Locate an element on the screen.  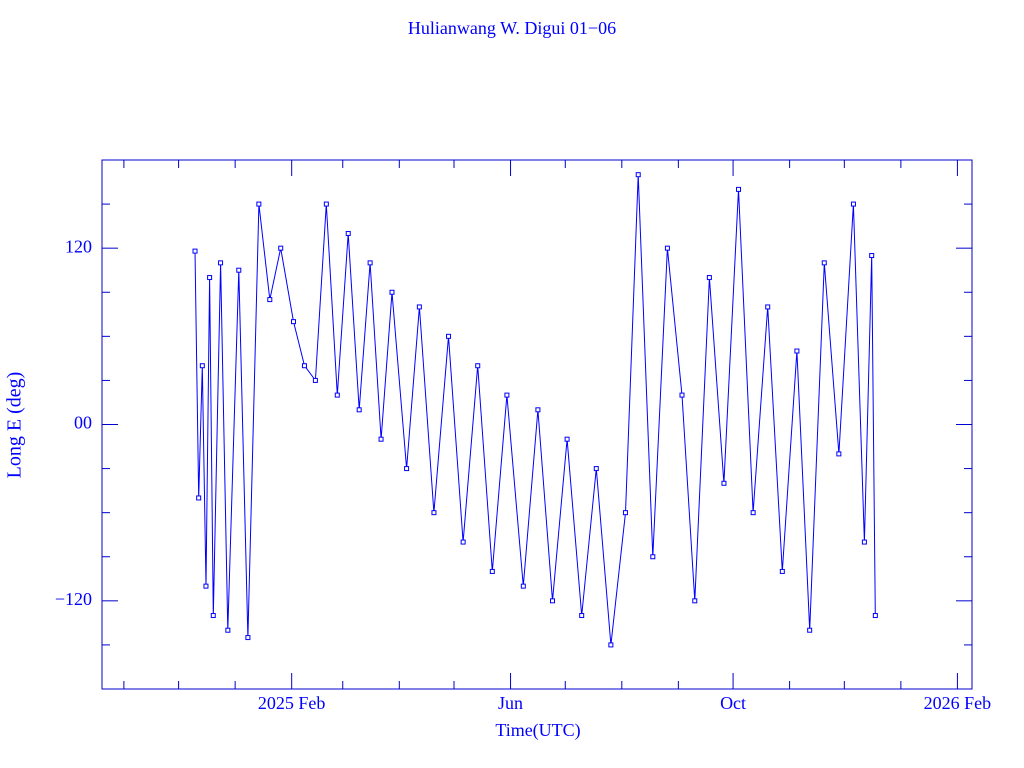
y-axis-title: Long E (deg) is located at coordinates (15, 425).